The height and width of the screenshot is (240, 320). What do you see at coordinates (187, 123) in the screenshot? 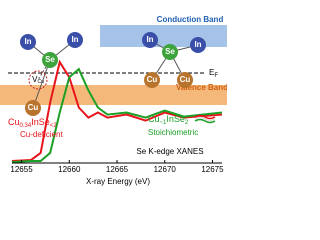
I see `legend-part: 2` at bounding box center [187, 123].